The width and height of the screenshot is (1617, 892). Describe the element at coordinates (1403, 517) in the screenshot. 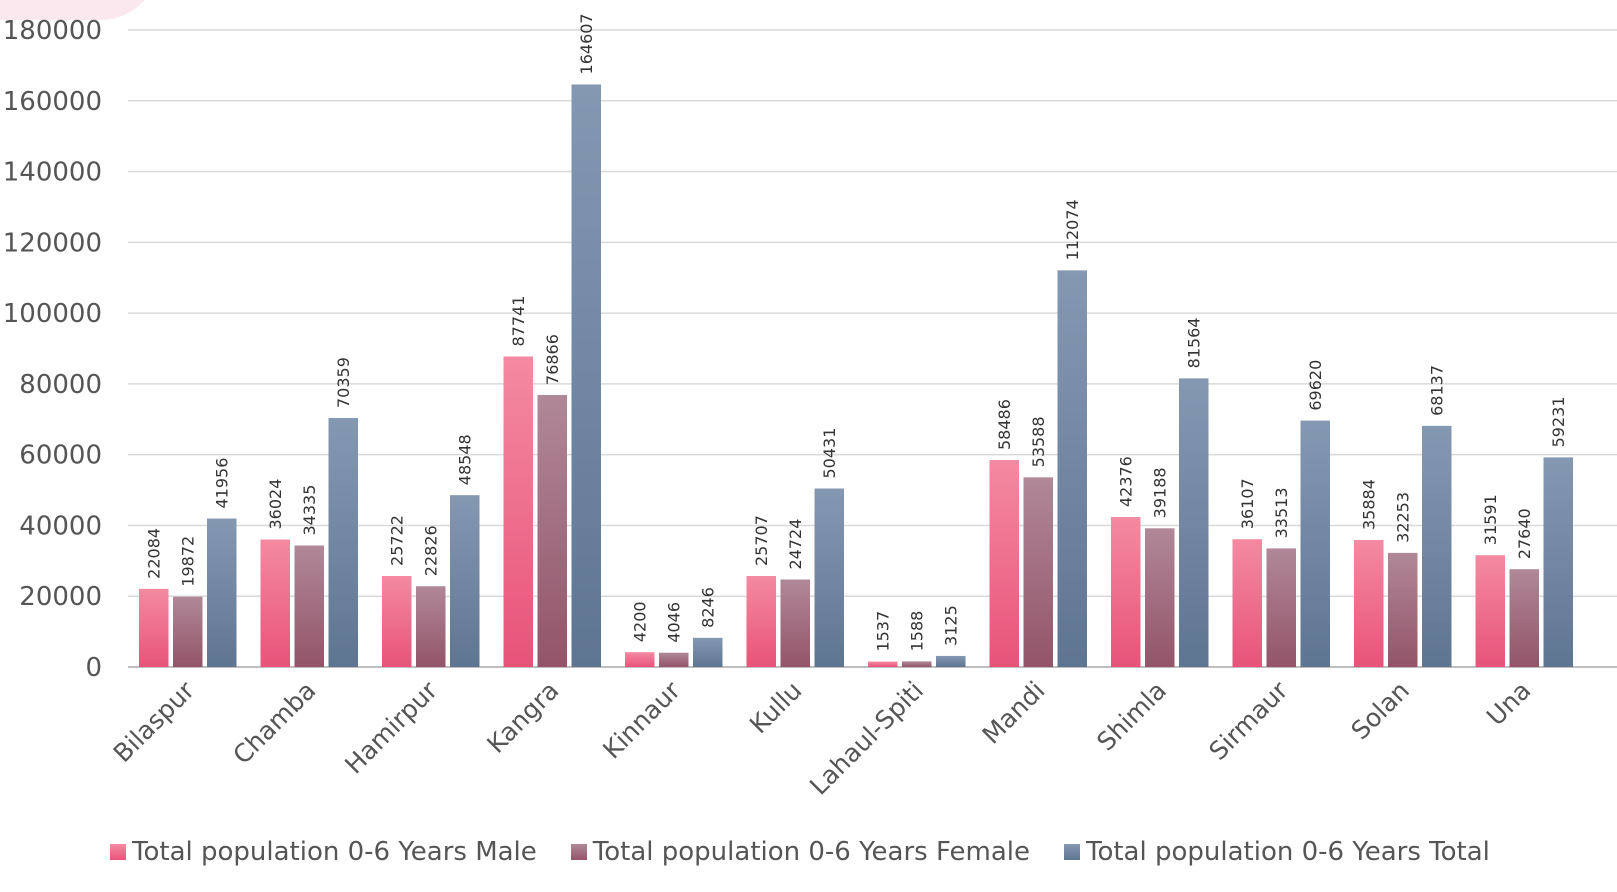

I see `data-label: 32253` at that location.